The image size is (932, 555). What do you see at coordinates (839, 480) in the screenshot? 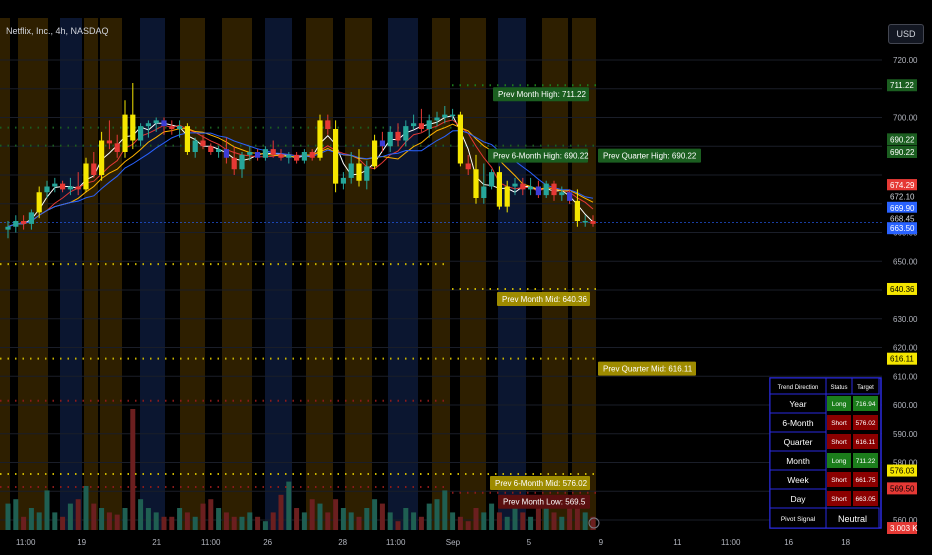
I see `trend-status: Short` at bounding box center [839, 480].